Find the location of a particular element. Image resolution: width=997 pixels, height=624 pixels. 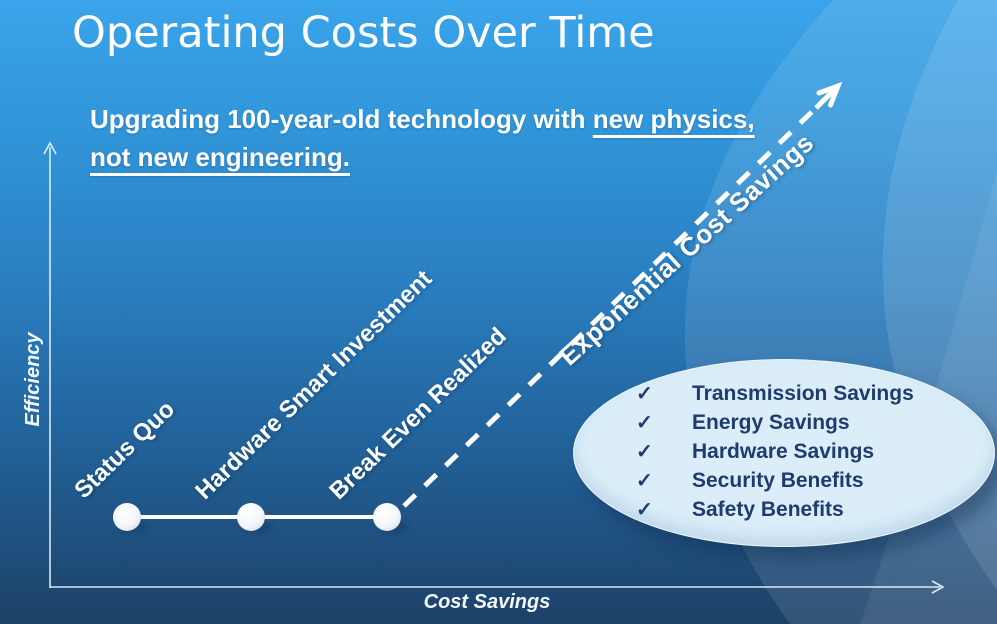

benefits-callout-ellipse is located at coordinates (784, 453).